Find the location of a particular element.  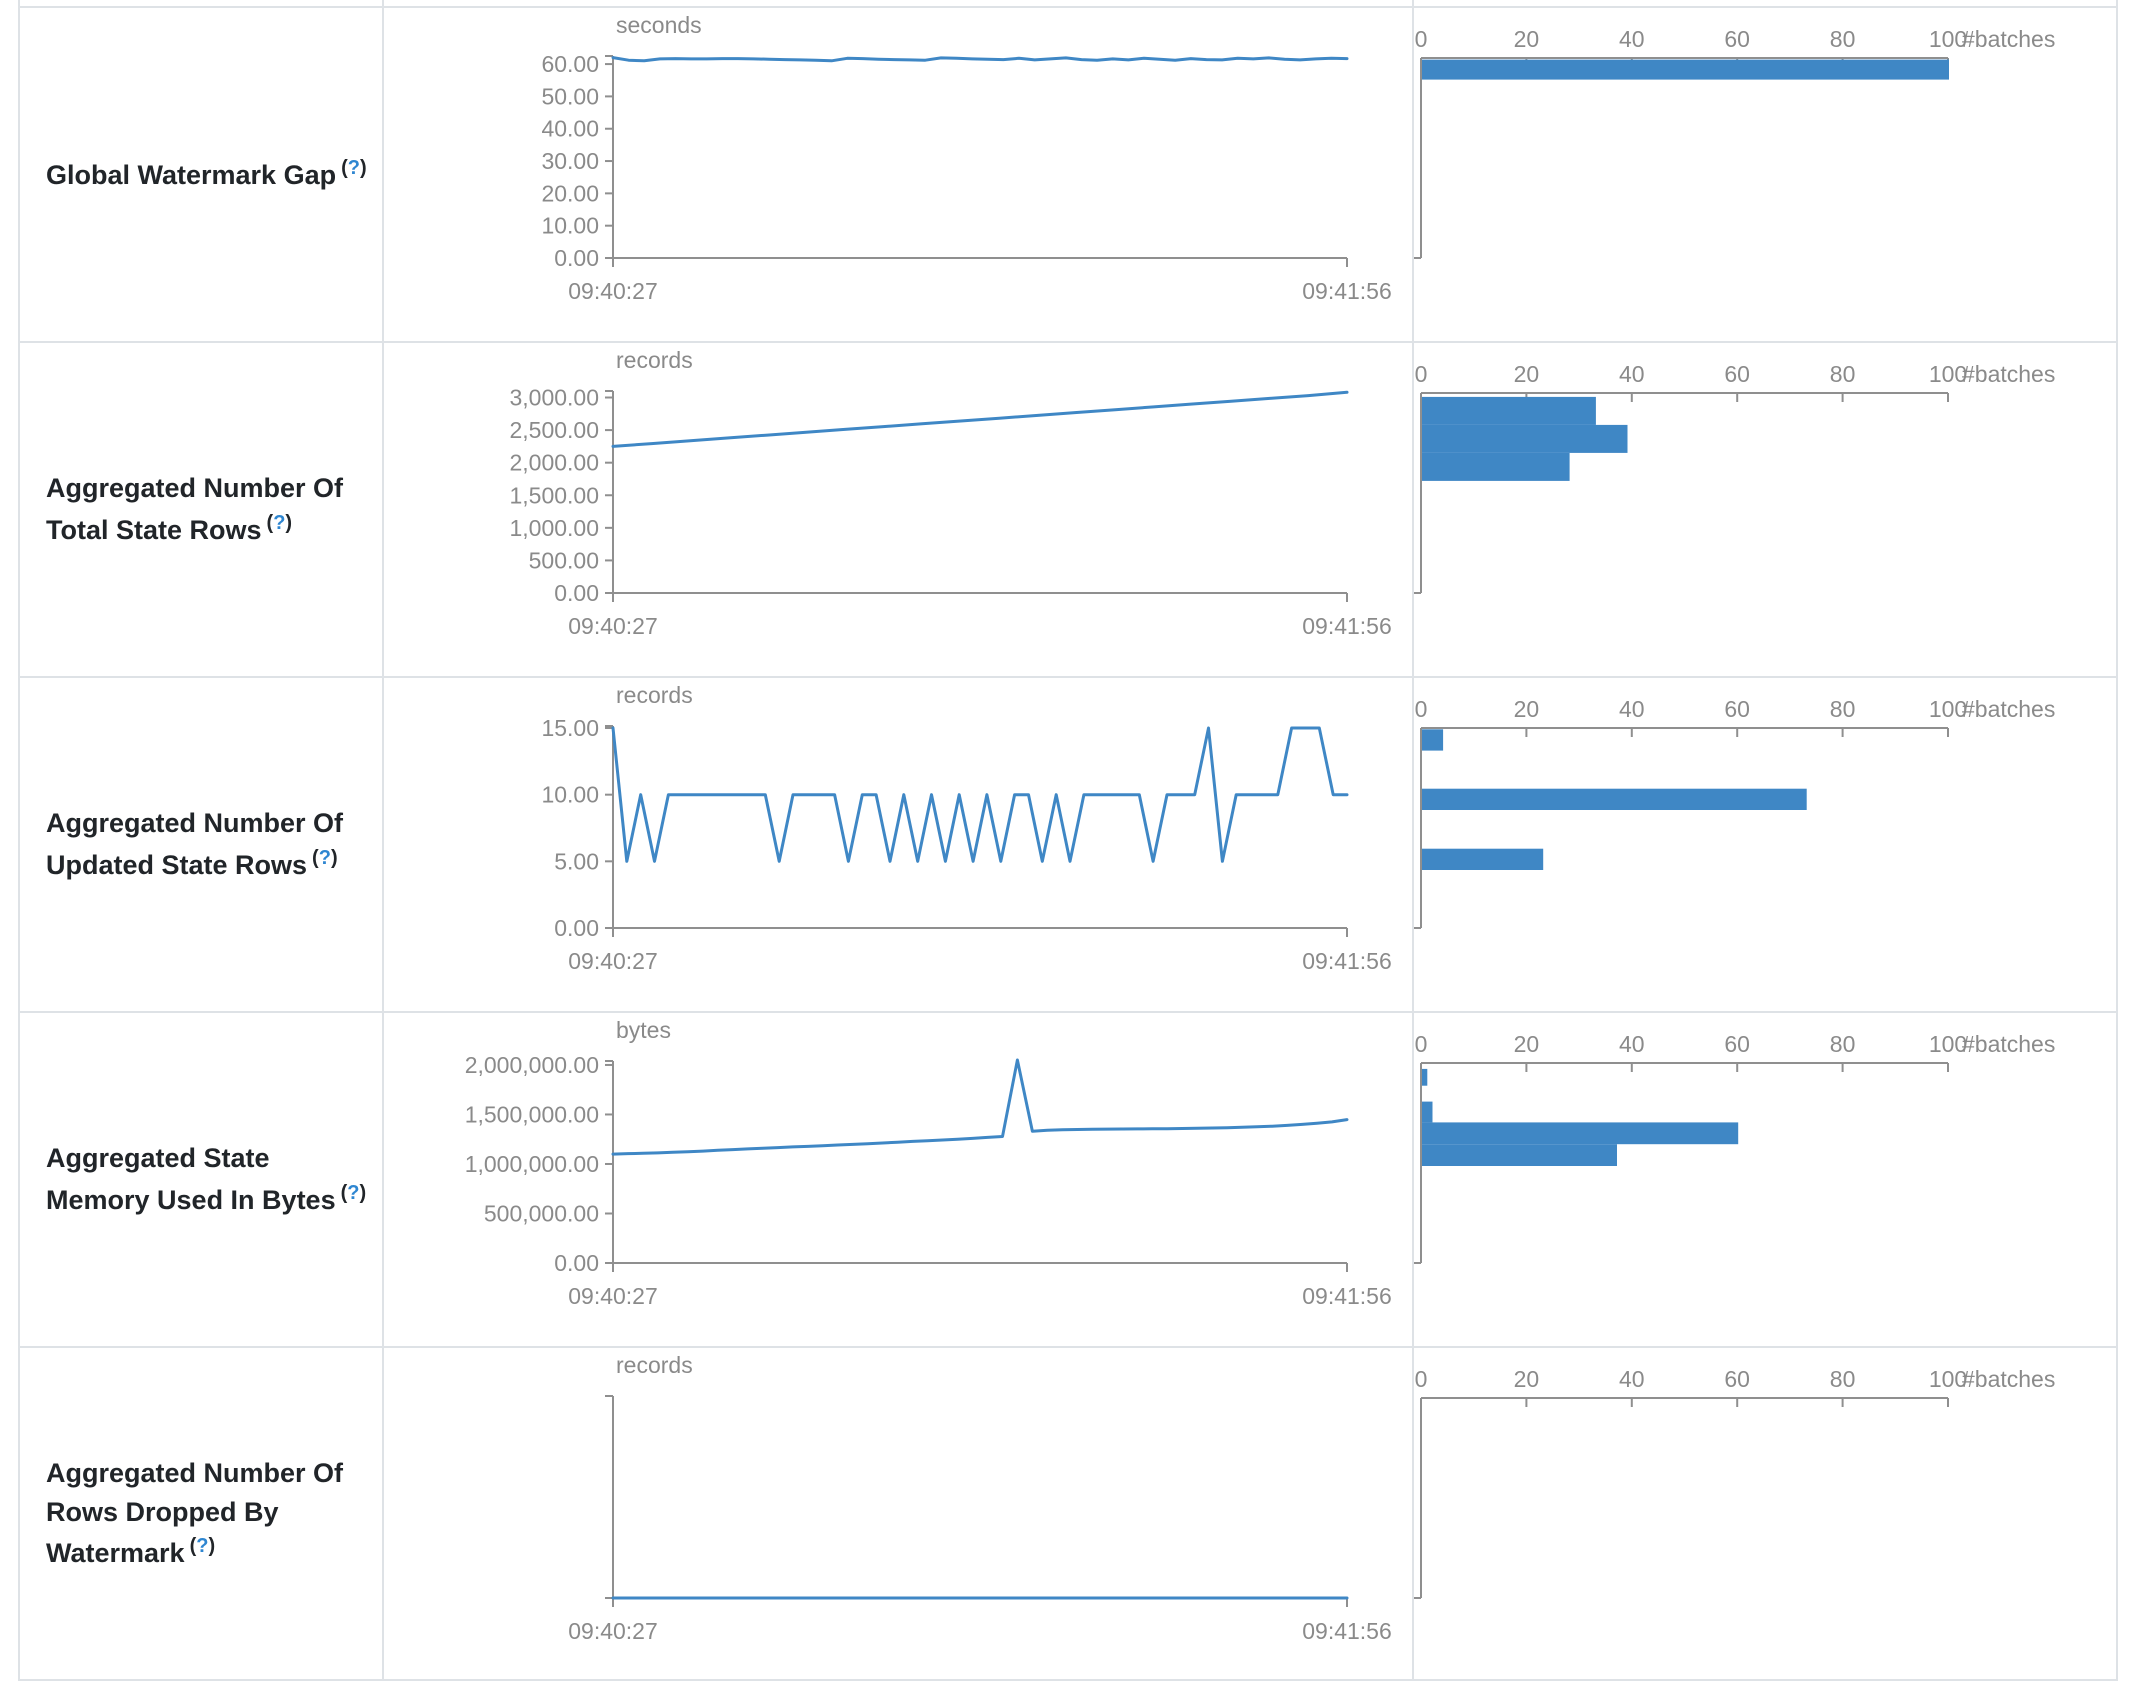

metric-label-text: Aggregated State Memory Used In Bytes (?) is located at coordinates (207, 1179).